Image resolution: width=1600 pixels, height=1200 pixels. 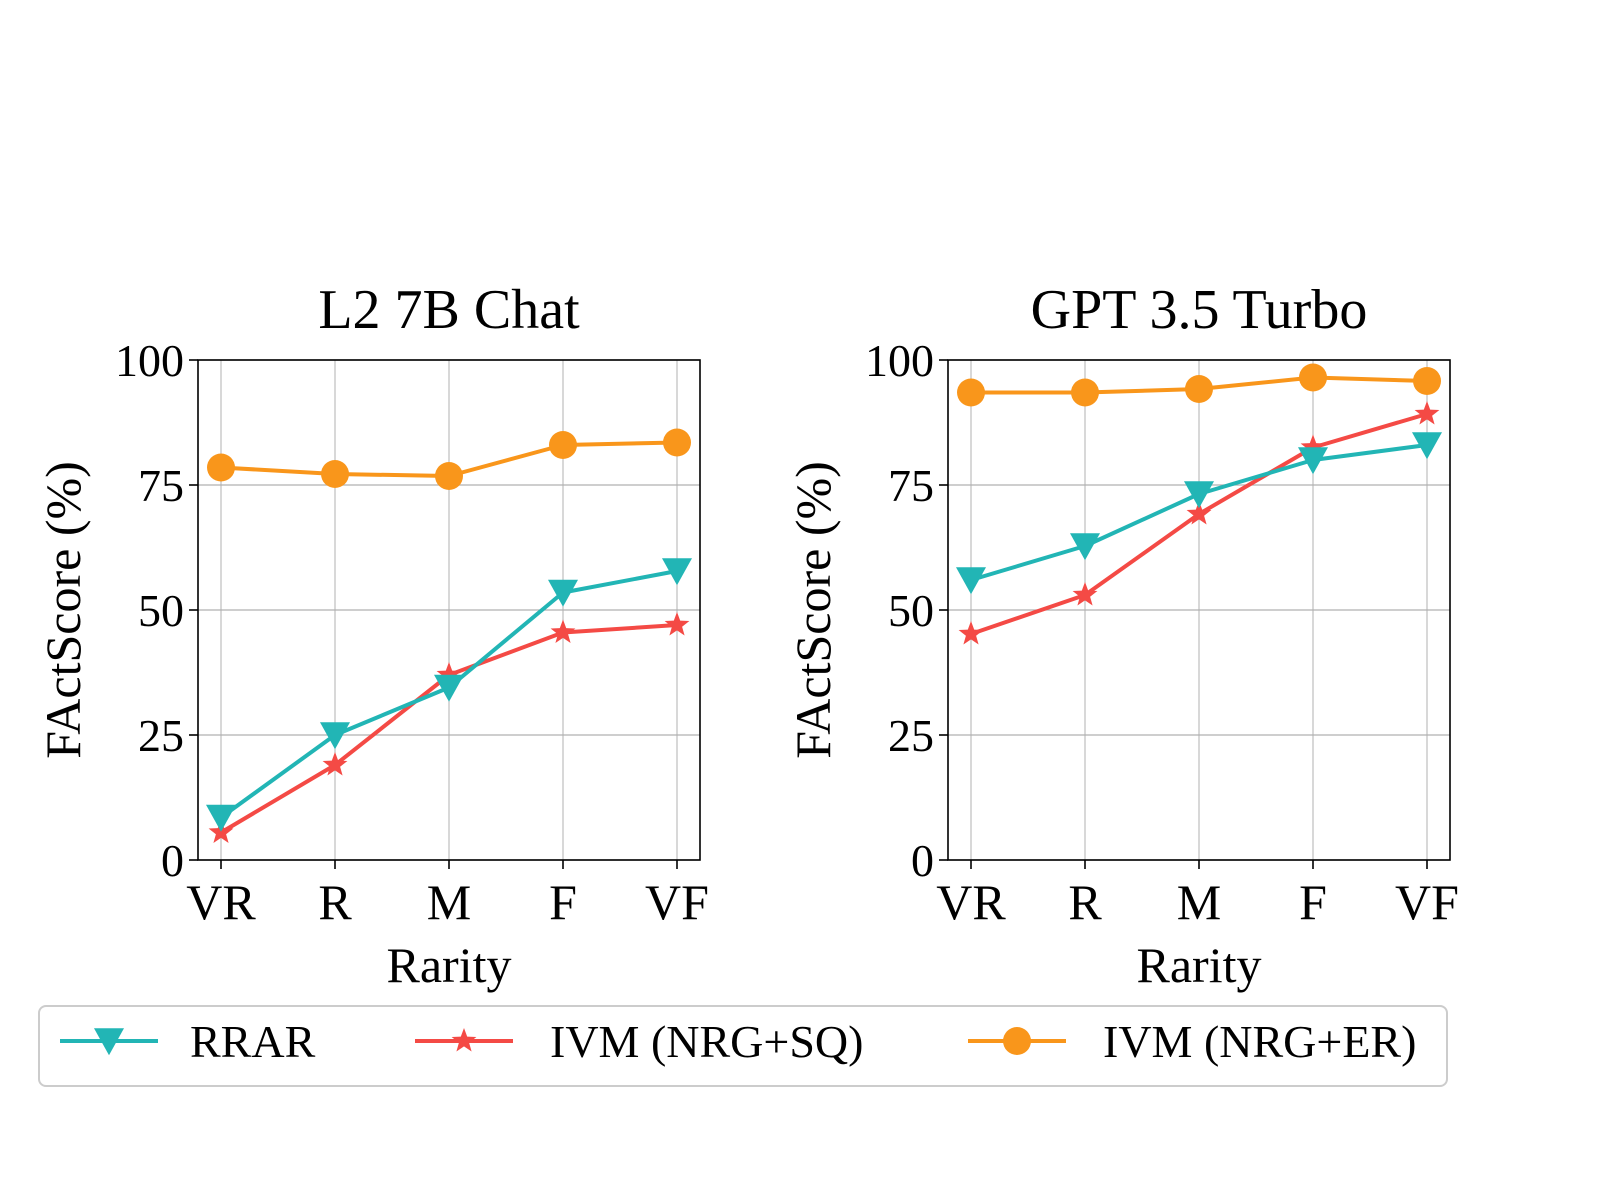 What do you see at coordinates (1259, 1041) in the screenshot?
I see `legend-label-3: IVM (NRG+ER)` at bounding box center [1259, 1041].